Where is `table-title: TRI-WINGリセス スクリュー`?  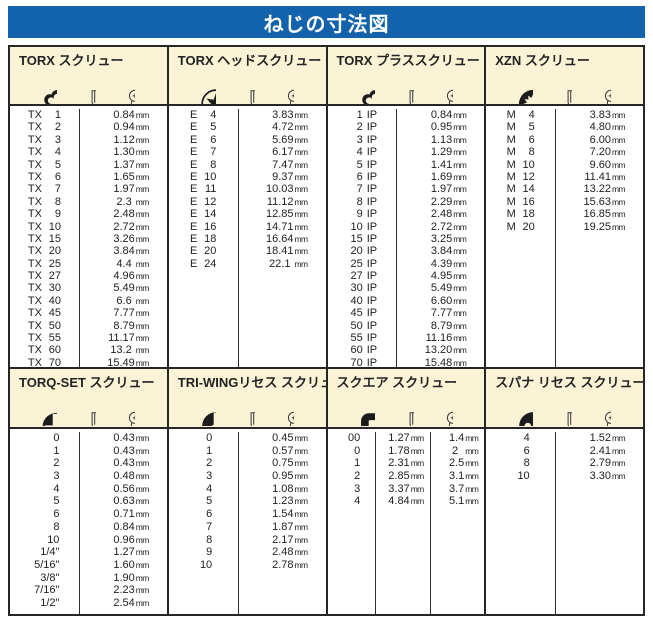 table-title: TRI-WINGリセス スクリュー is located at coordinates (251, 382).